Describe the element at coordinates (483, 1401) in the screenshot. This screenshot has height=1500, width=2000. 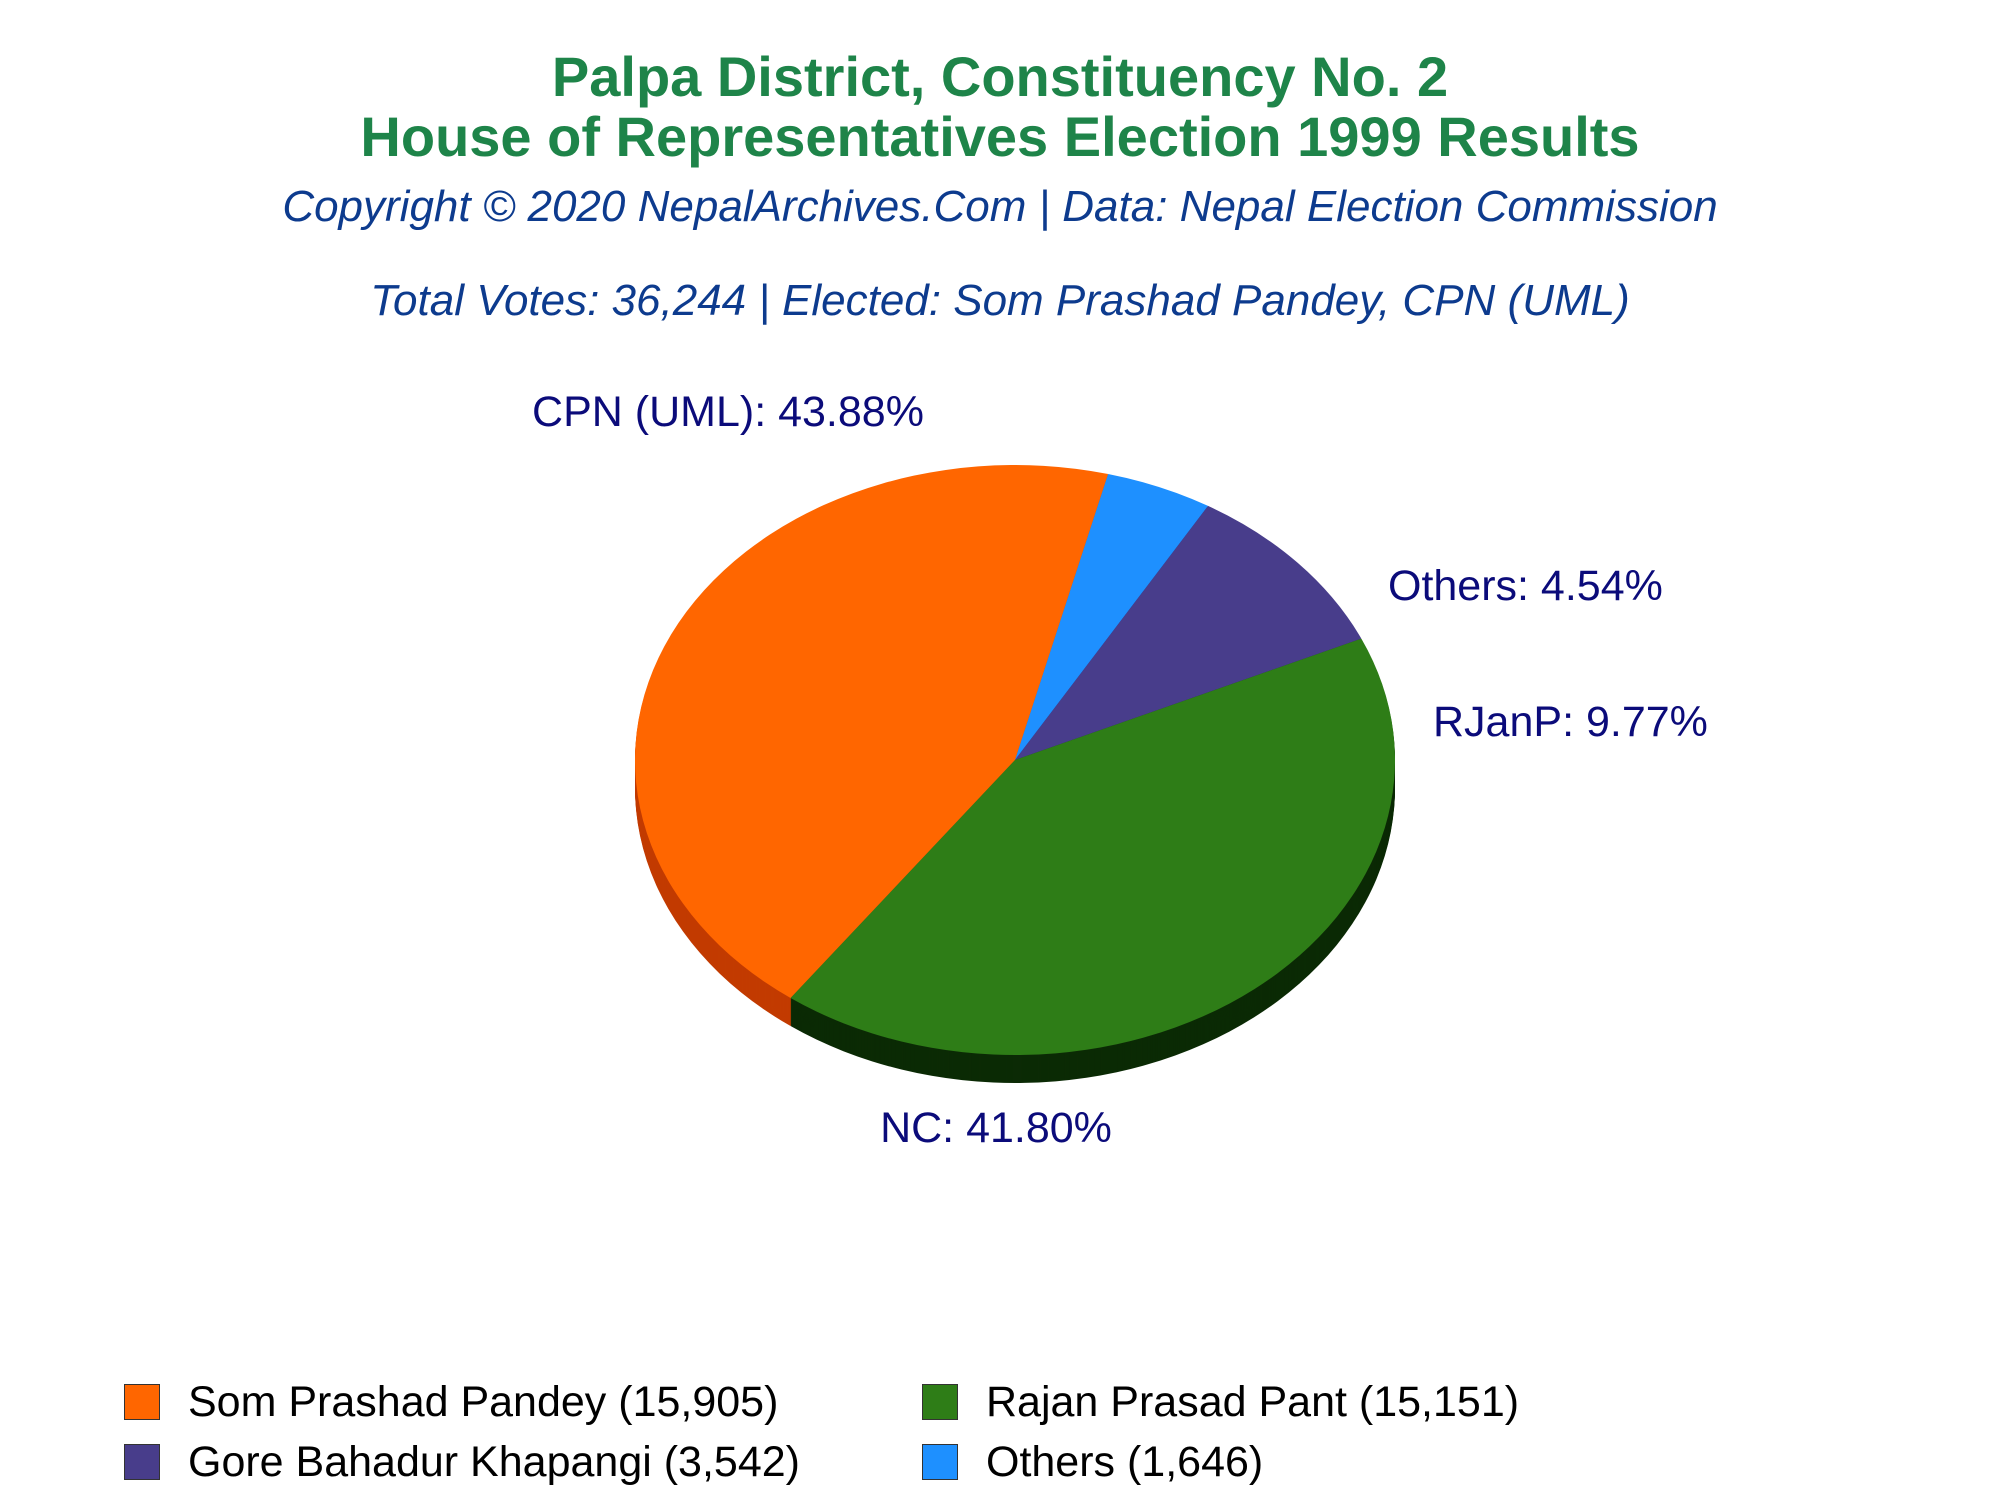
I see `legend-label: Som Prashad Pandey (15,905)` at that location.